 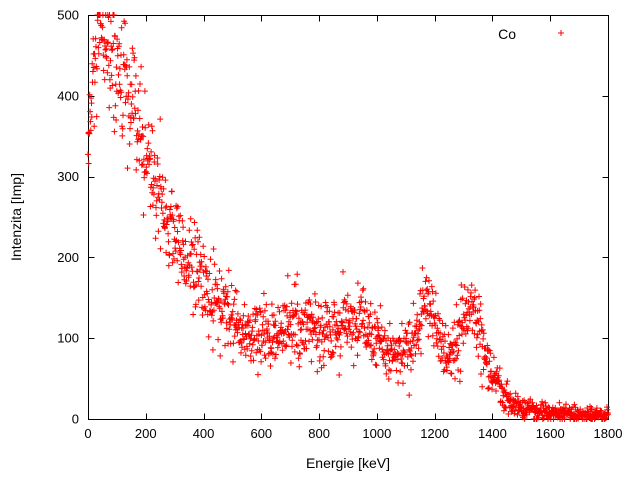 I want to click on y-tick-label: 200, so click(x=68, y=257).